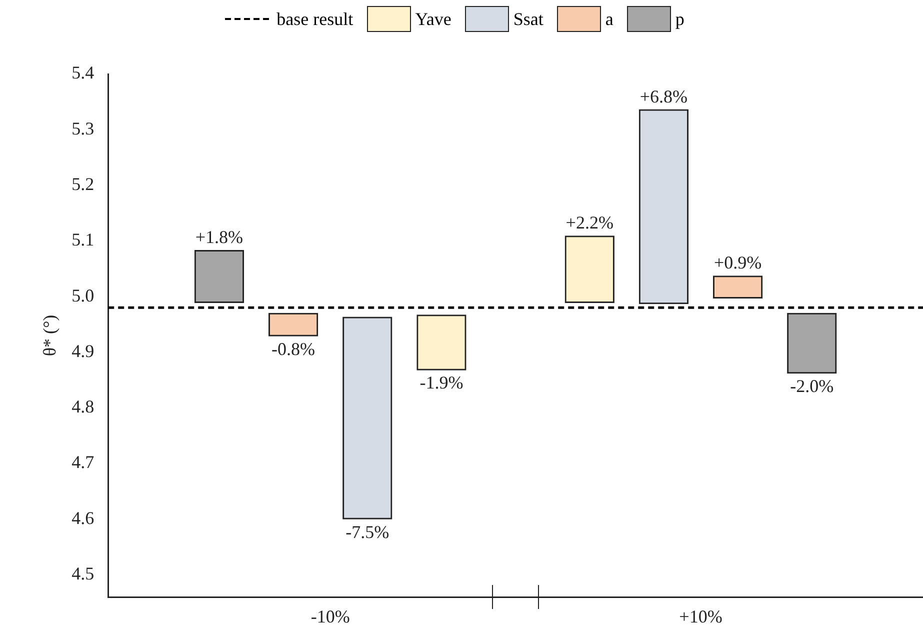 This screenshot has height=629, width=923. What do you see at coordinates (609, 19) in the screenshot?
I see `legend-label: a` at bounding box center [609, 19].